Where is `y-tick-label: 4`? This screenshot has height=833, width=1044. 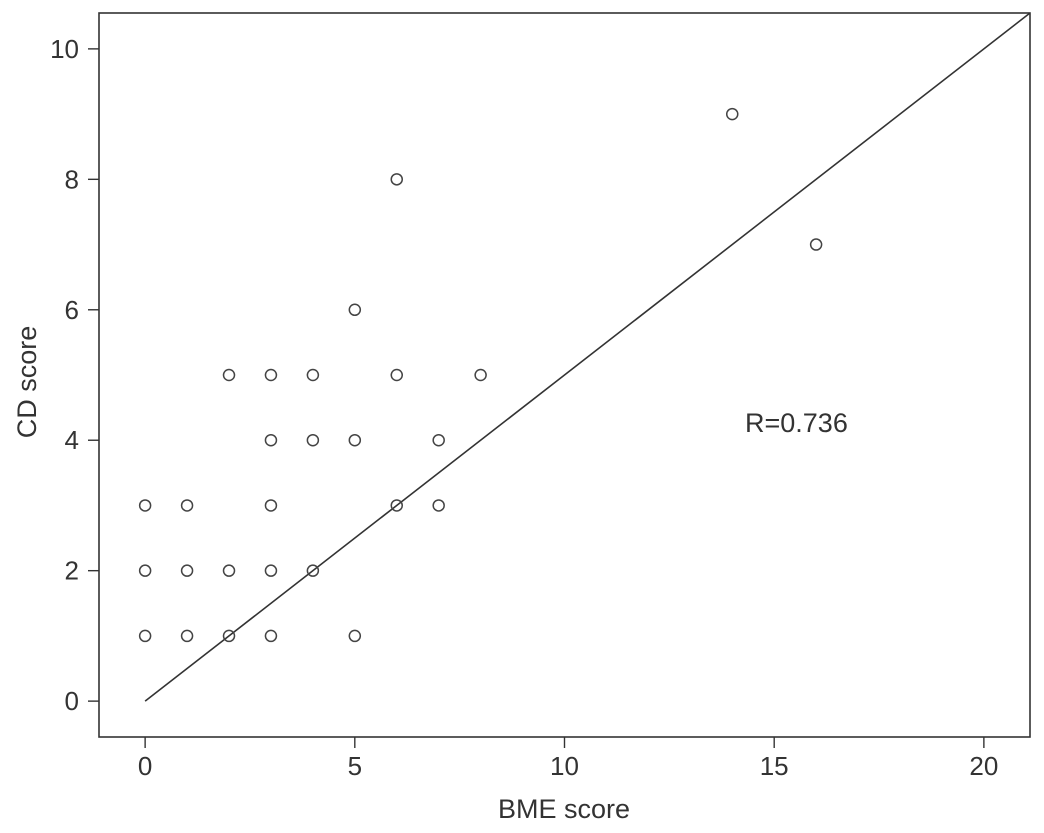
y-tick-label: 4 is located at coordinates (72, 440).